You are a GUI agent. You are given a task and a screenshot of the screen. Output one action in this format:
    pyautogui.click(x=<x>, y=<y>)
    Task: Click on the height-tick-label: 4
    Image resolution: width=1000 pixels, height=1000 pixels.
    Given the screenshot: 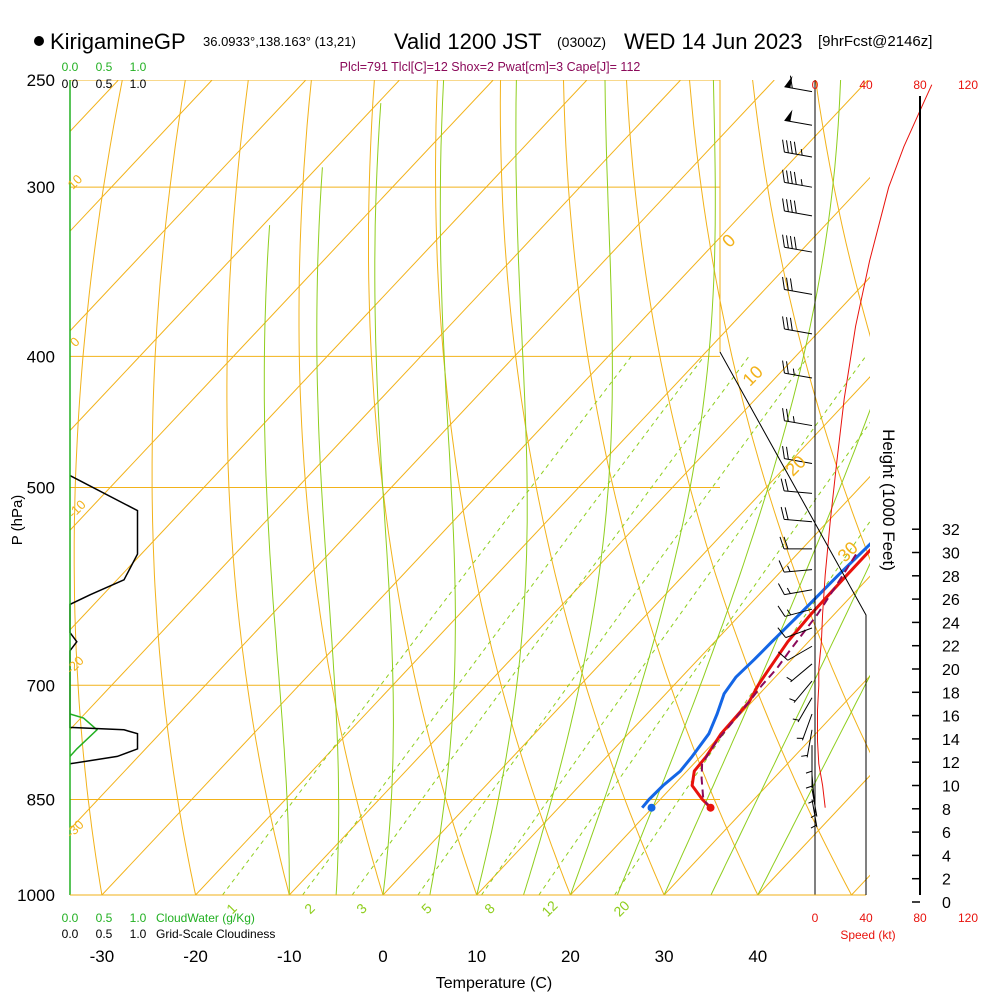 What is the action you would take?
    pyautogui.click(x=946, y=856)
    